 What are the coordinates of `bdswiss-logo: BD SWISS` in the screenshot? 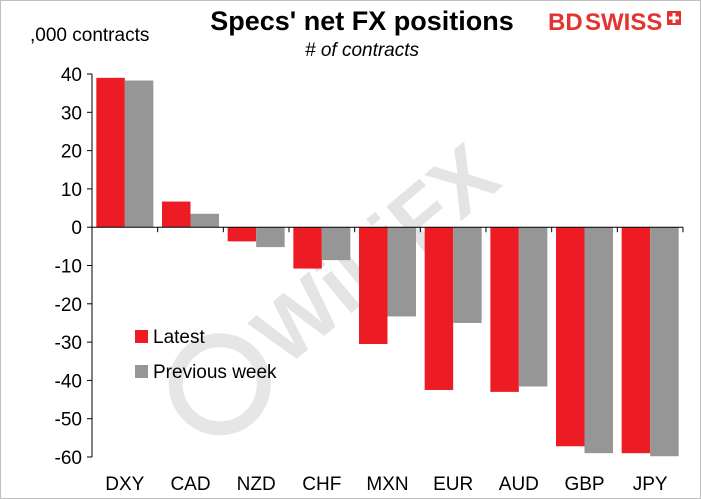 It's located at (614, 22).